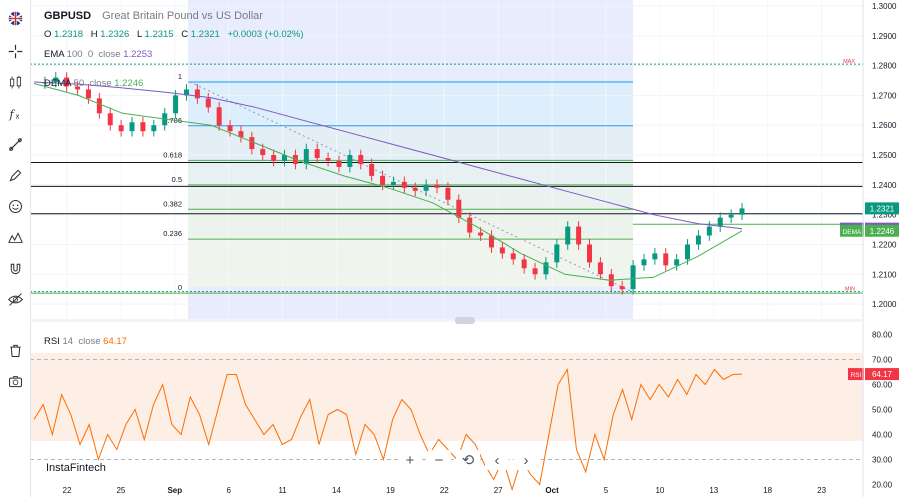 The width and height of the screenshot is (900, 497). What do you see at coordinates (228, 490) in the screenshot?
I see `time-tick-label: 6` at bounding box center [228, 490].